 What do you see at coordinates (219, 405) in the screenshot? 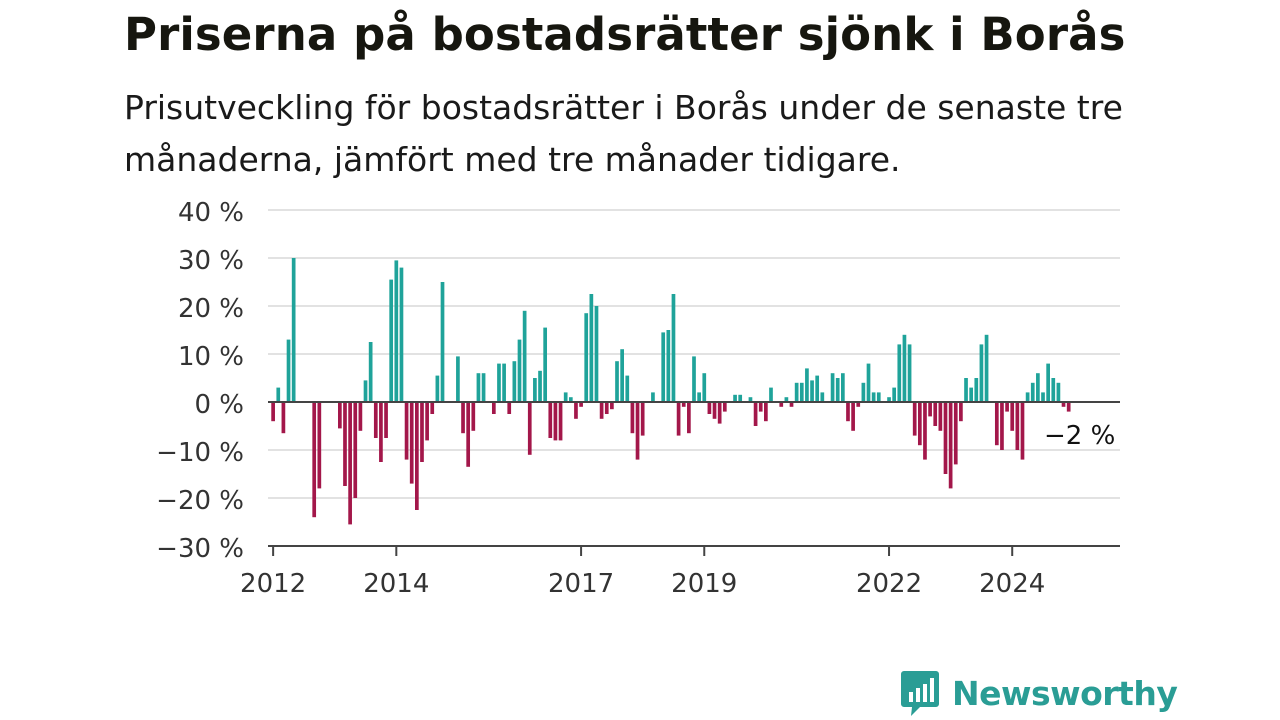
I see `y-tick-label: 0 %` at bounding box center [219, 405].